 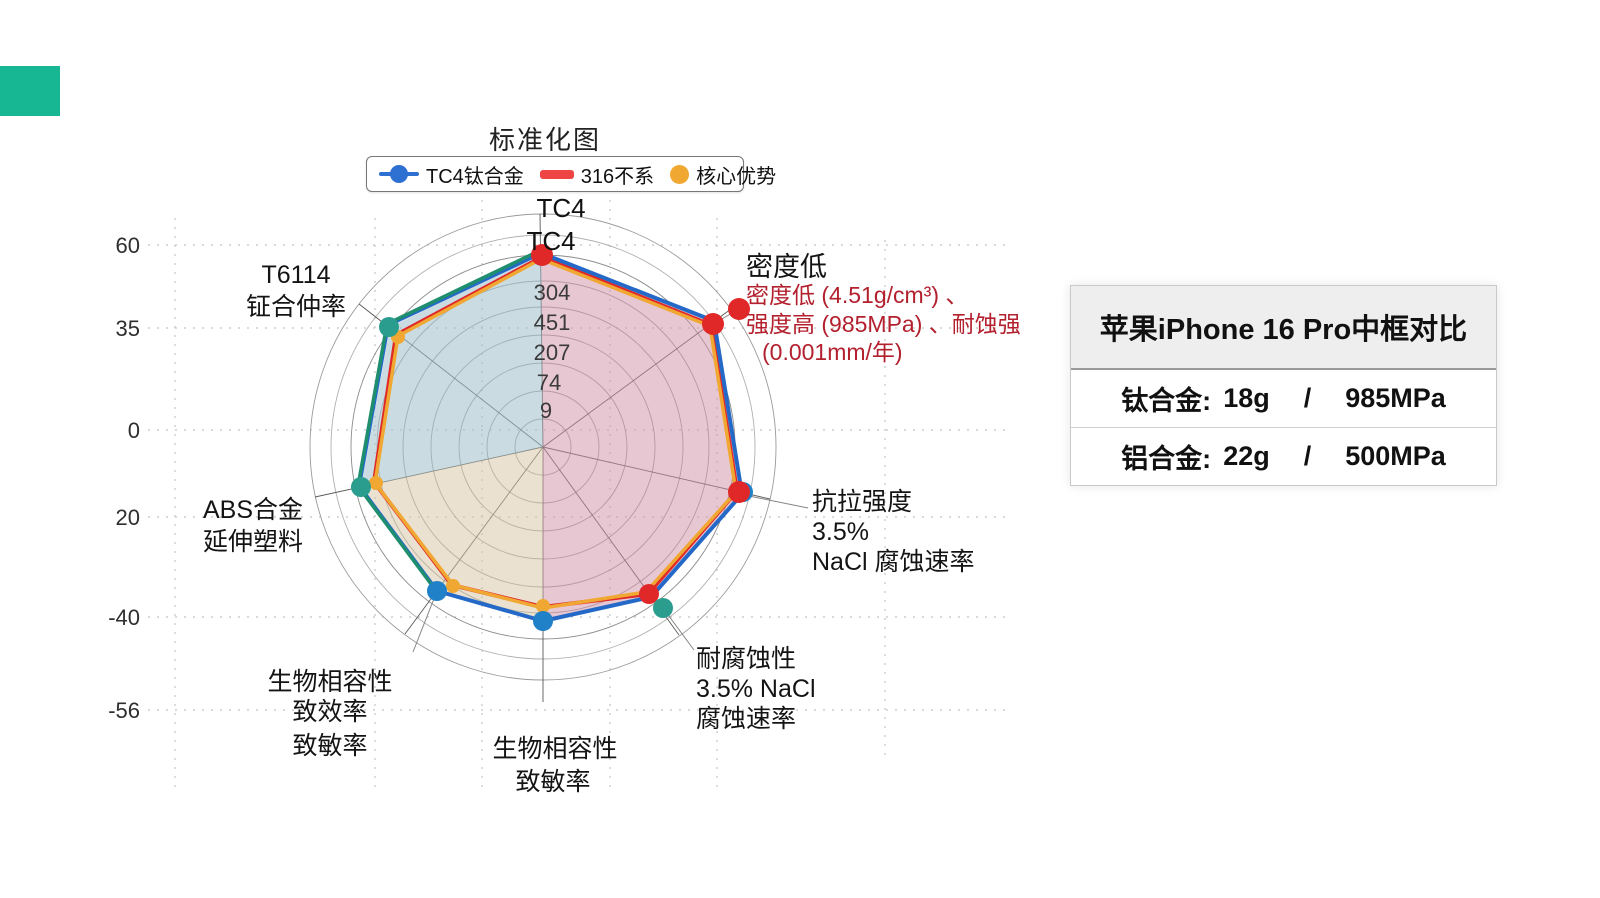 I want to click on legend-item-316: 316不系, so click(x=597, y=174).